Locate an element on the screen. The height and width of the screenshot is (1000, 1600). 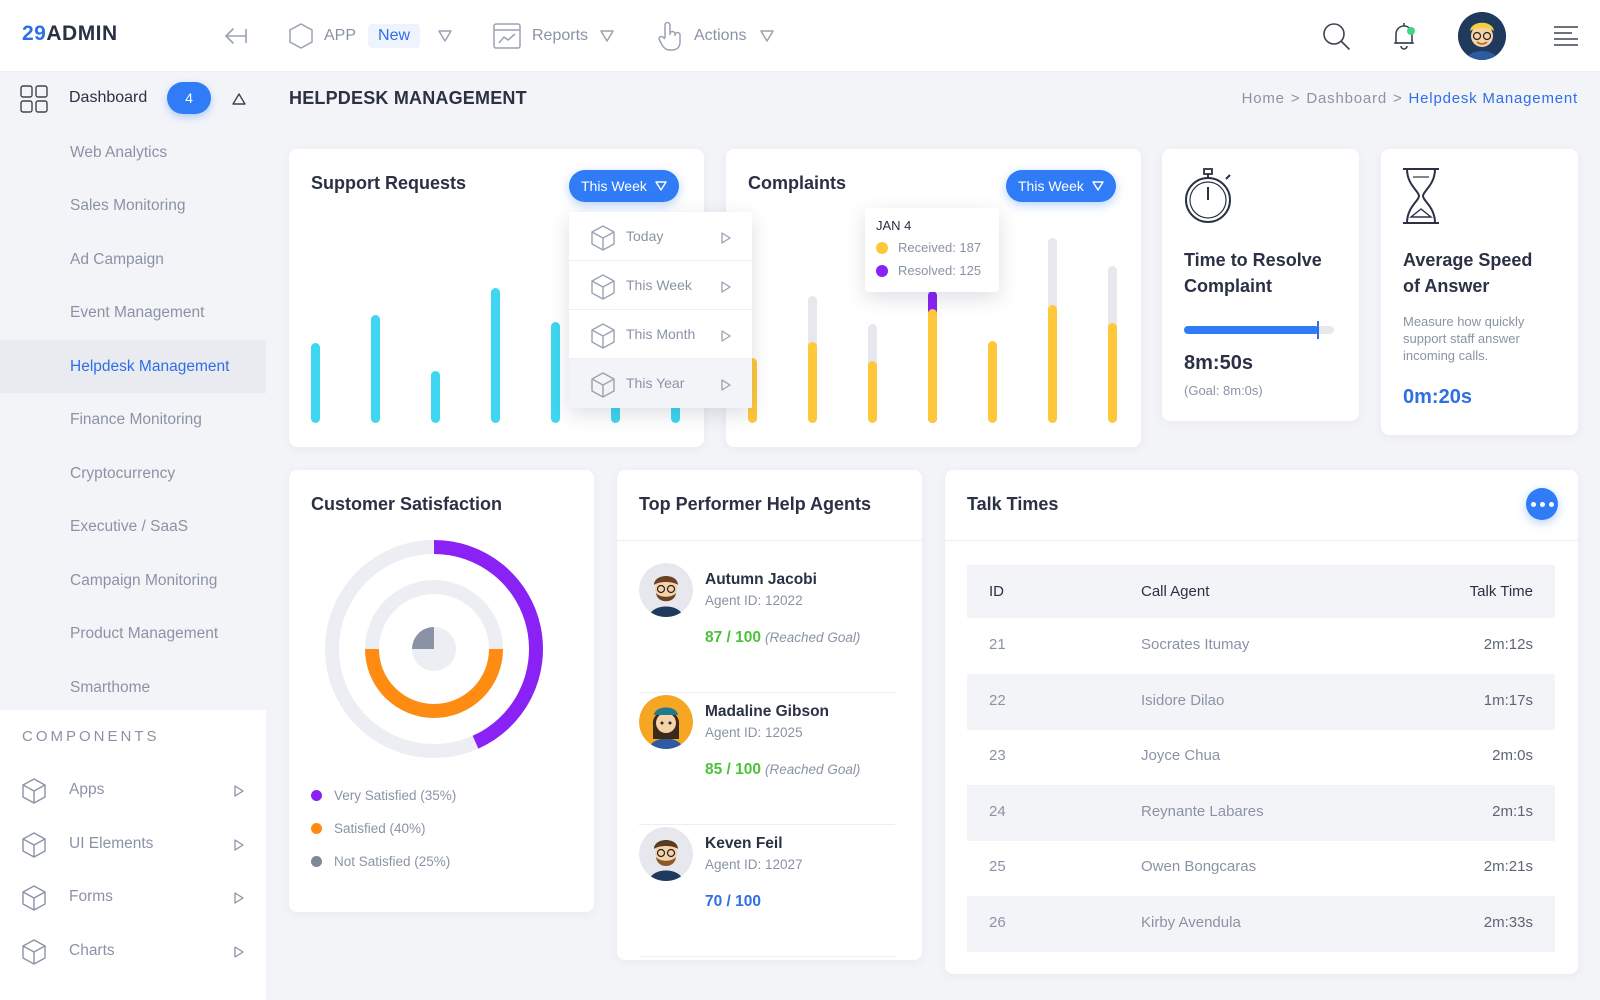
new-badge: New is located at coordinates (394, 36).